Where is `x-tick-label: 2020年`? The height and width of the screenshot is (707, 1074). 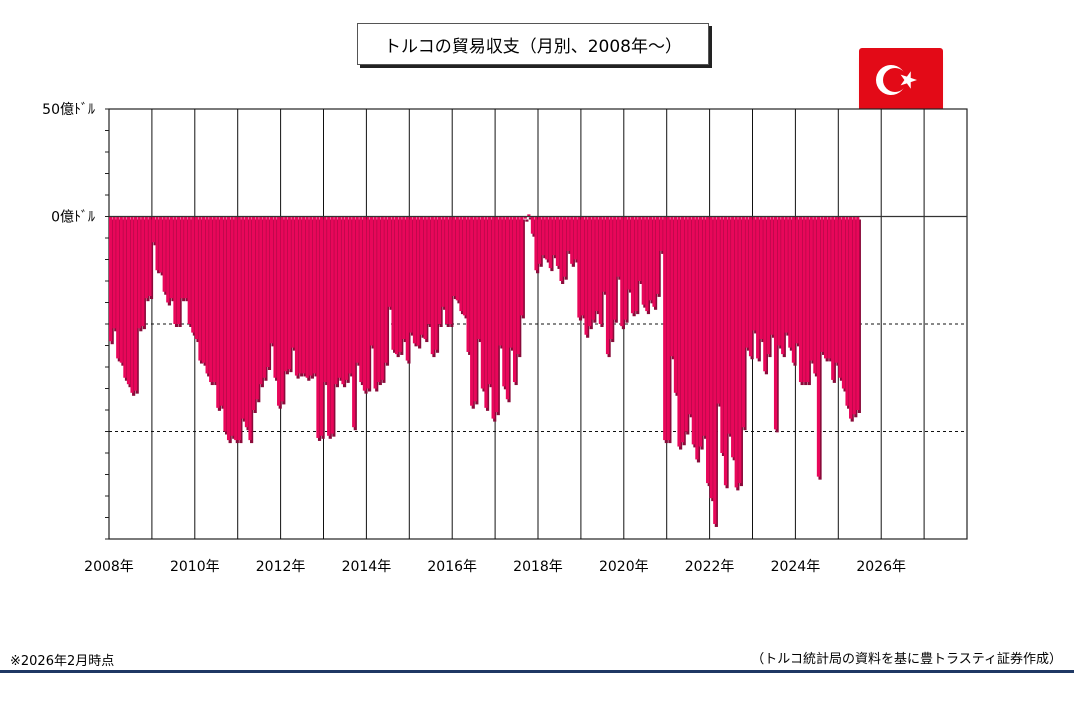
x-tick-label: 2020年 is located at coordinates (624, 567).